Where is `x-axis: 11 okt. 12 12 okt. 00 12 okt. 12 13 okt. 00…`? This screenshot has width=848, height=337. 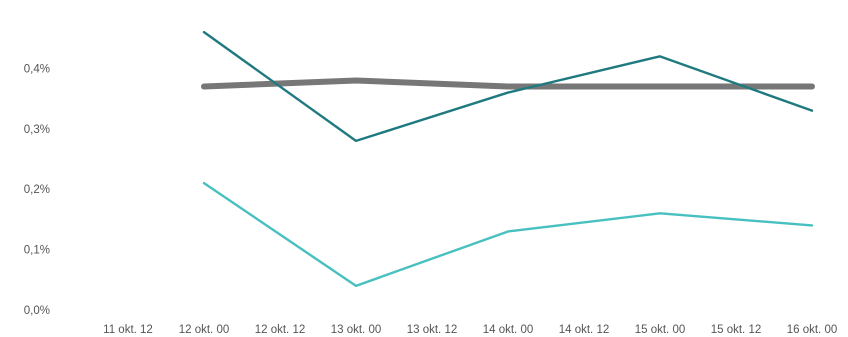
x-axis: 11 okt. 12 12 okt. 00 12 okt. 12 13 okt. 00… is located at coordinates (470, 330).